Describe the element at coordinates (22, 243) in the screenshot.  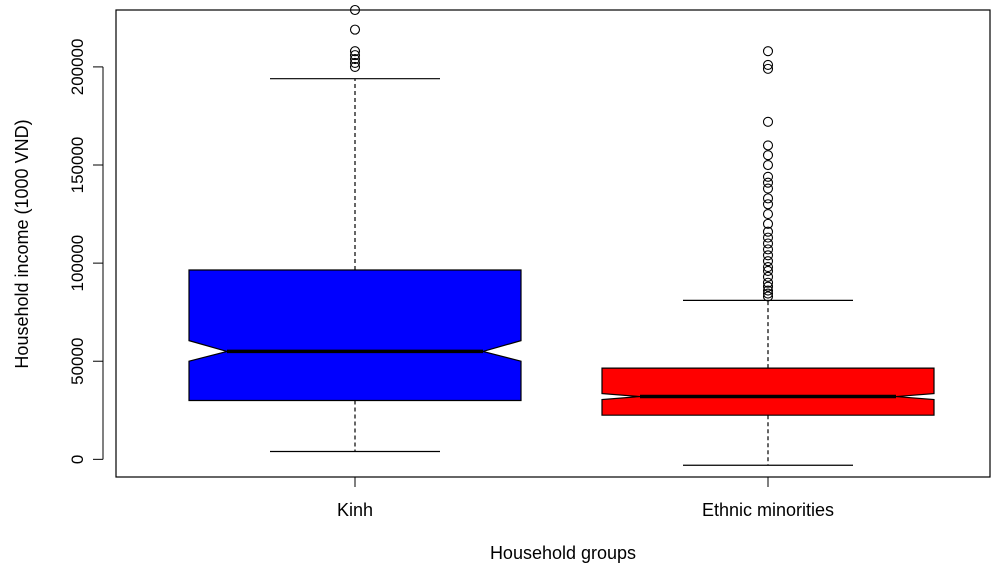
I see `y-axis-title: Household income (1000 VND)` at that location.